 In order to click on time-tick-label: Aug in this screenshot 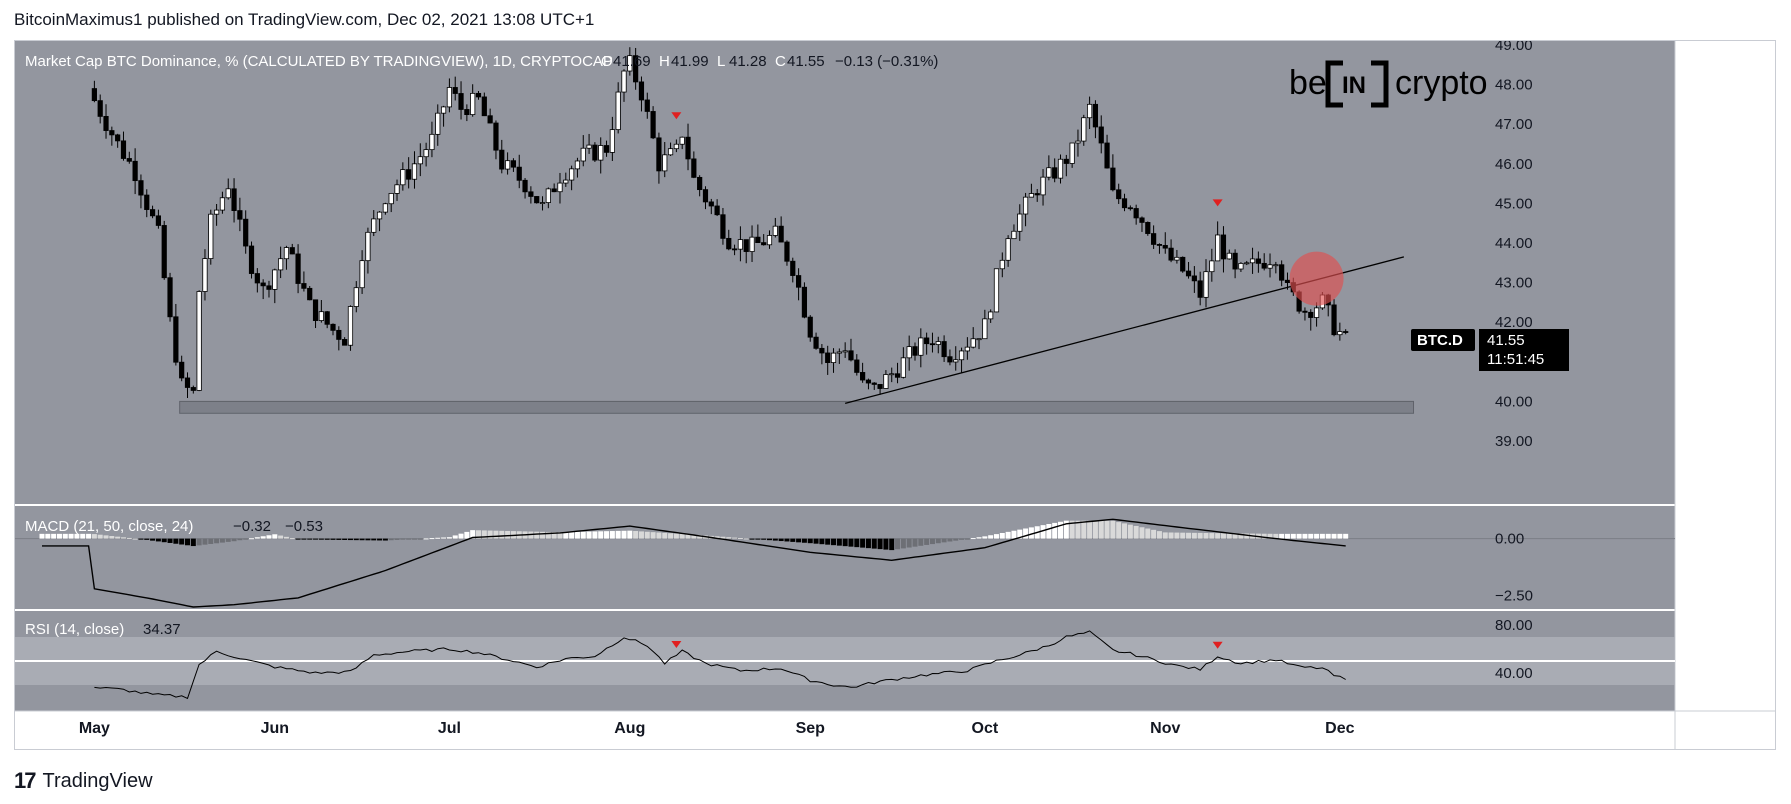, I will do `click(629, 728)`.